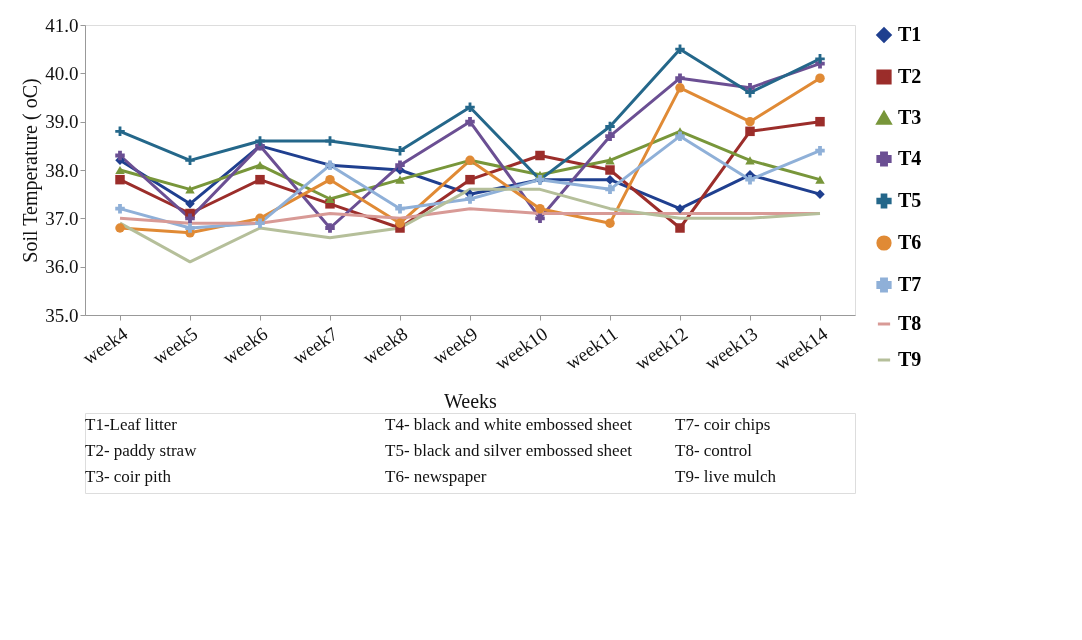 The height and width of the screenshot is (640, 1082). I want to click on legend-label: T1, so click(910, 34).